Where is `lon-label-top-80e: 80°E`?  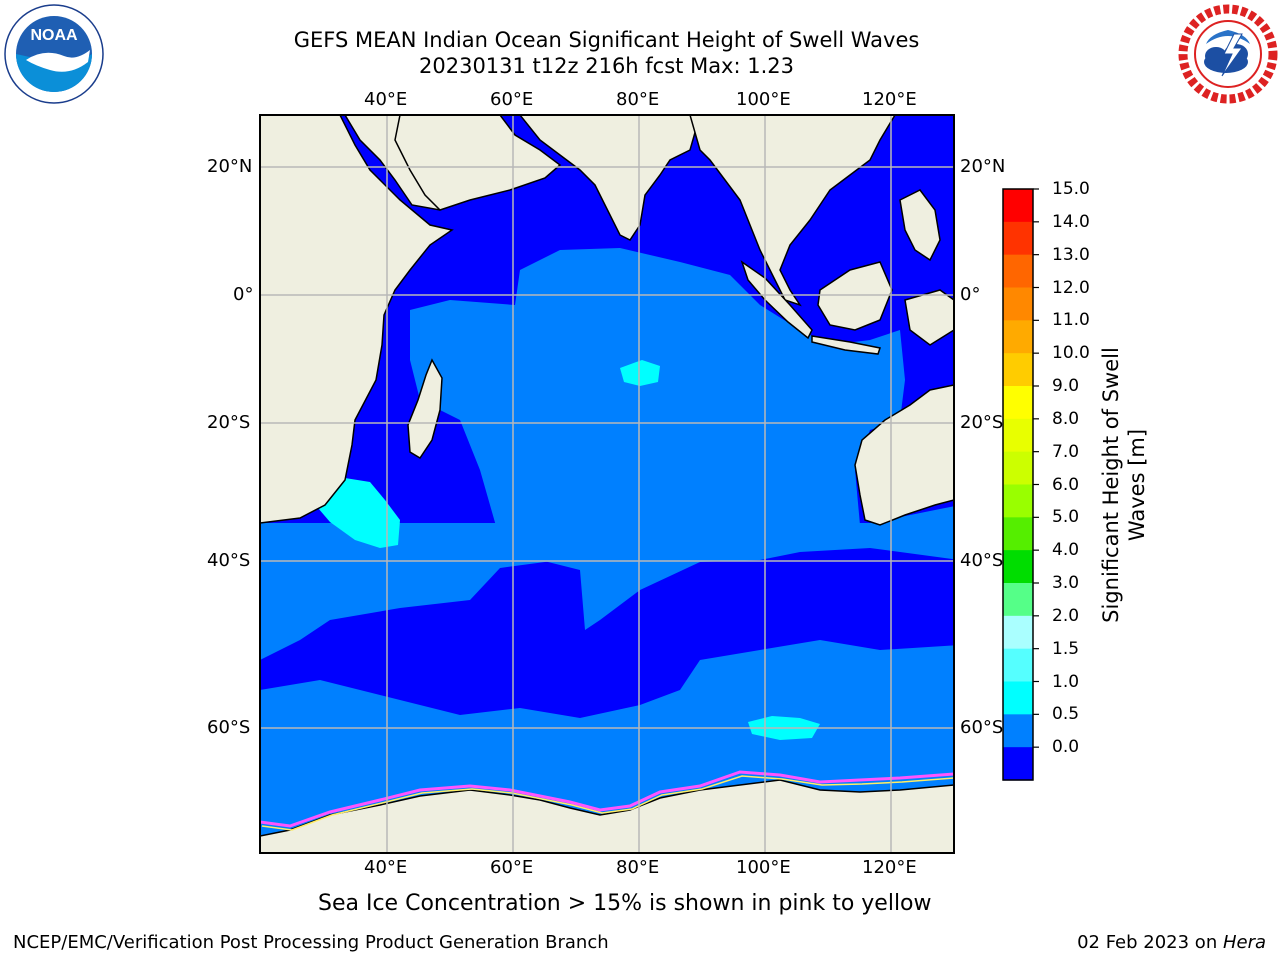
lon-label-top-80e: 80°E is located at coordinates (638, 99).